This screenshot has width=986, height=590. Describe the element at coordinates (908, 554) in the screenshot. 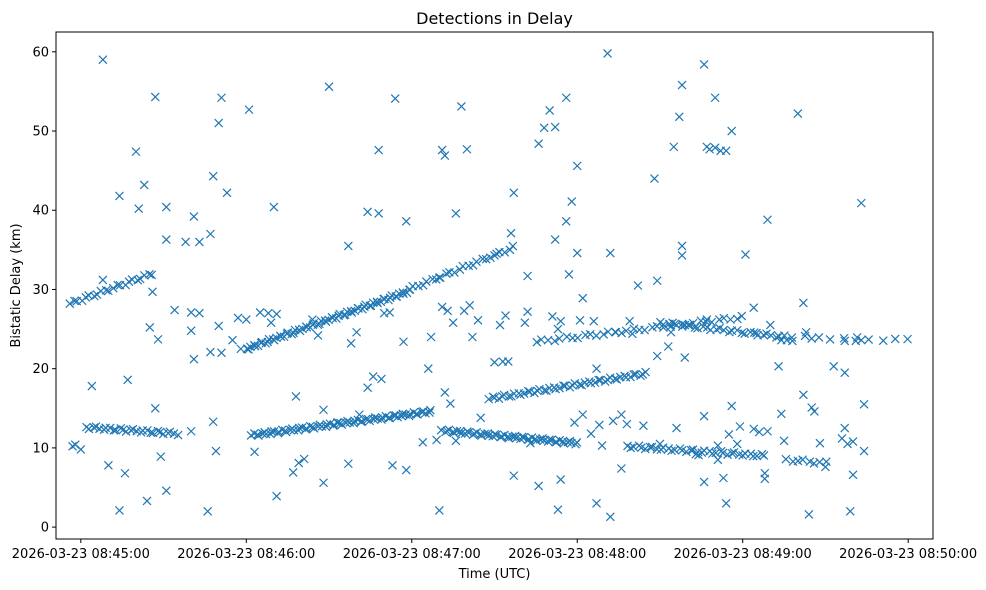

I see `x-tick-label: 2026-03-23 08:50:00` at that location.